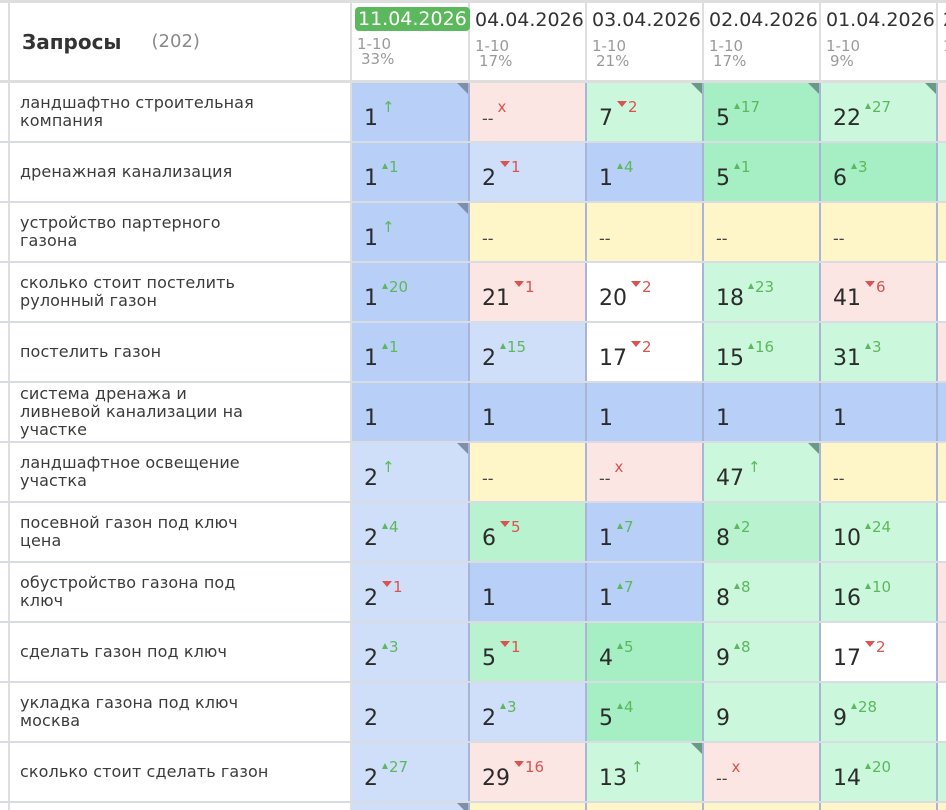  What do you see at coordinates (181, 652) in the screenshot?
I see `query-cell: сделать газон под ключ` at bounding box center [181, 652].